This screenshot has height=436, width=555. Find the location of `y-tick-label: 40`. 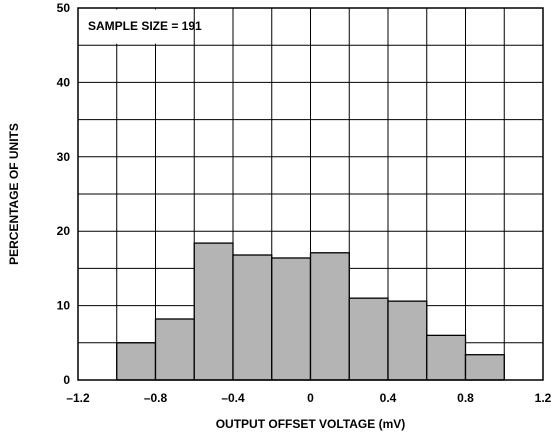

y-tick-label: 40 is located at coordinates (64, 82).